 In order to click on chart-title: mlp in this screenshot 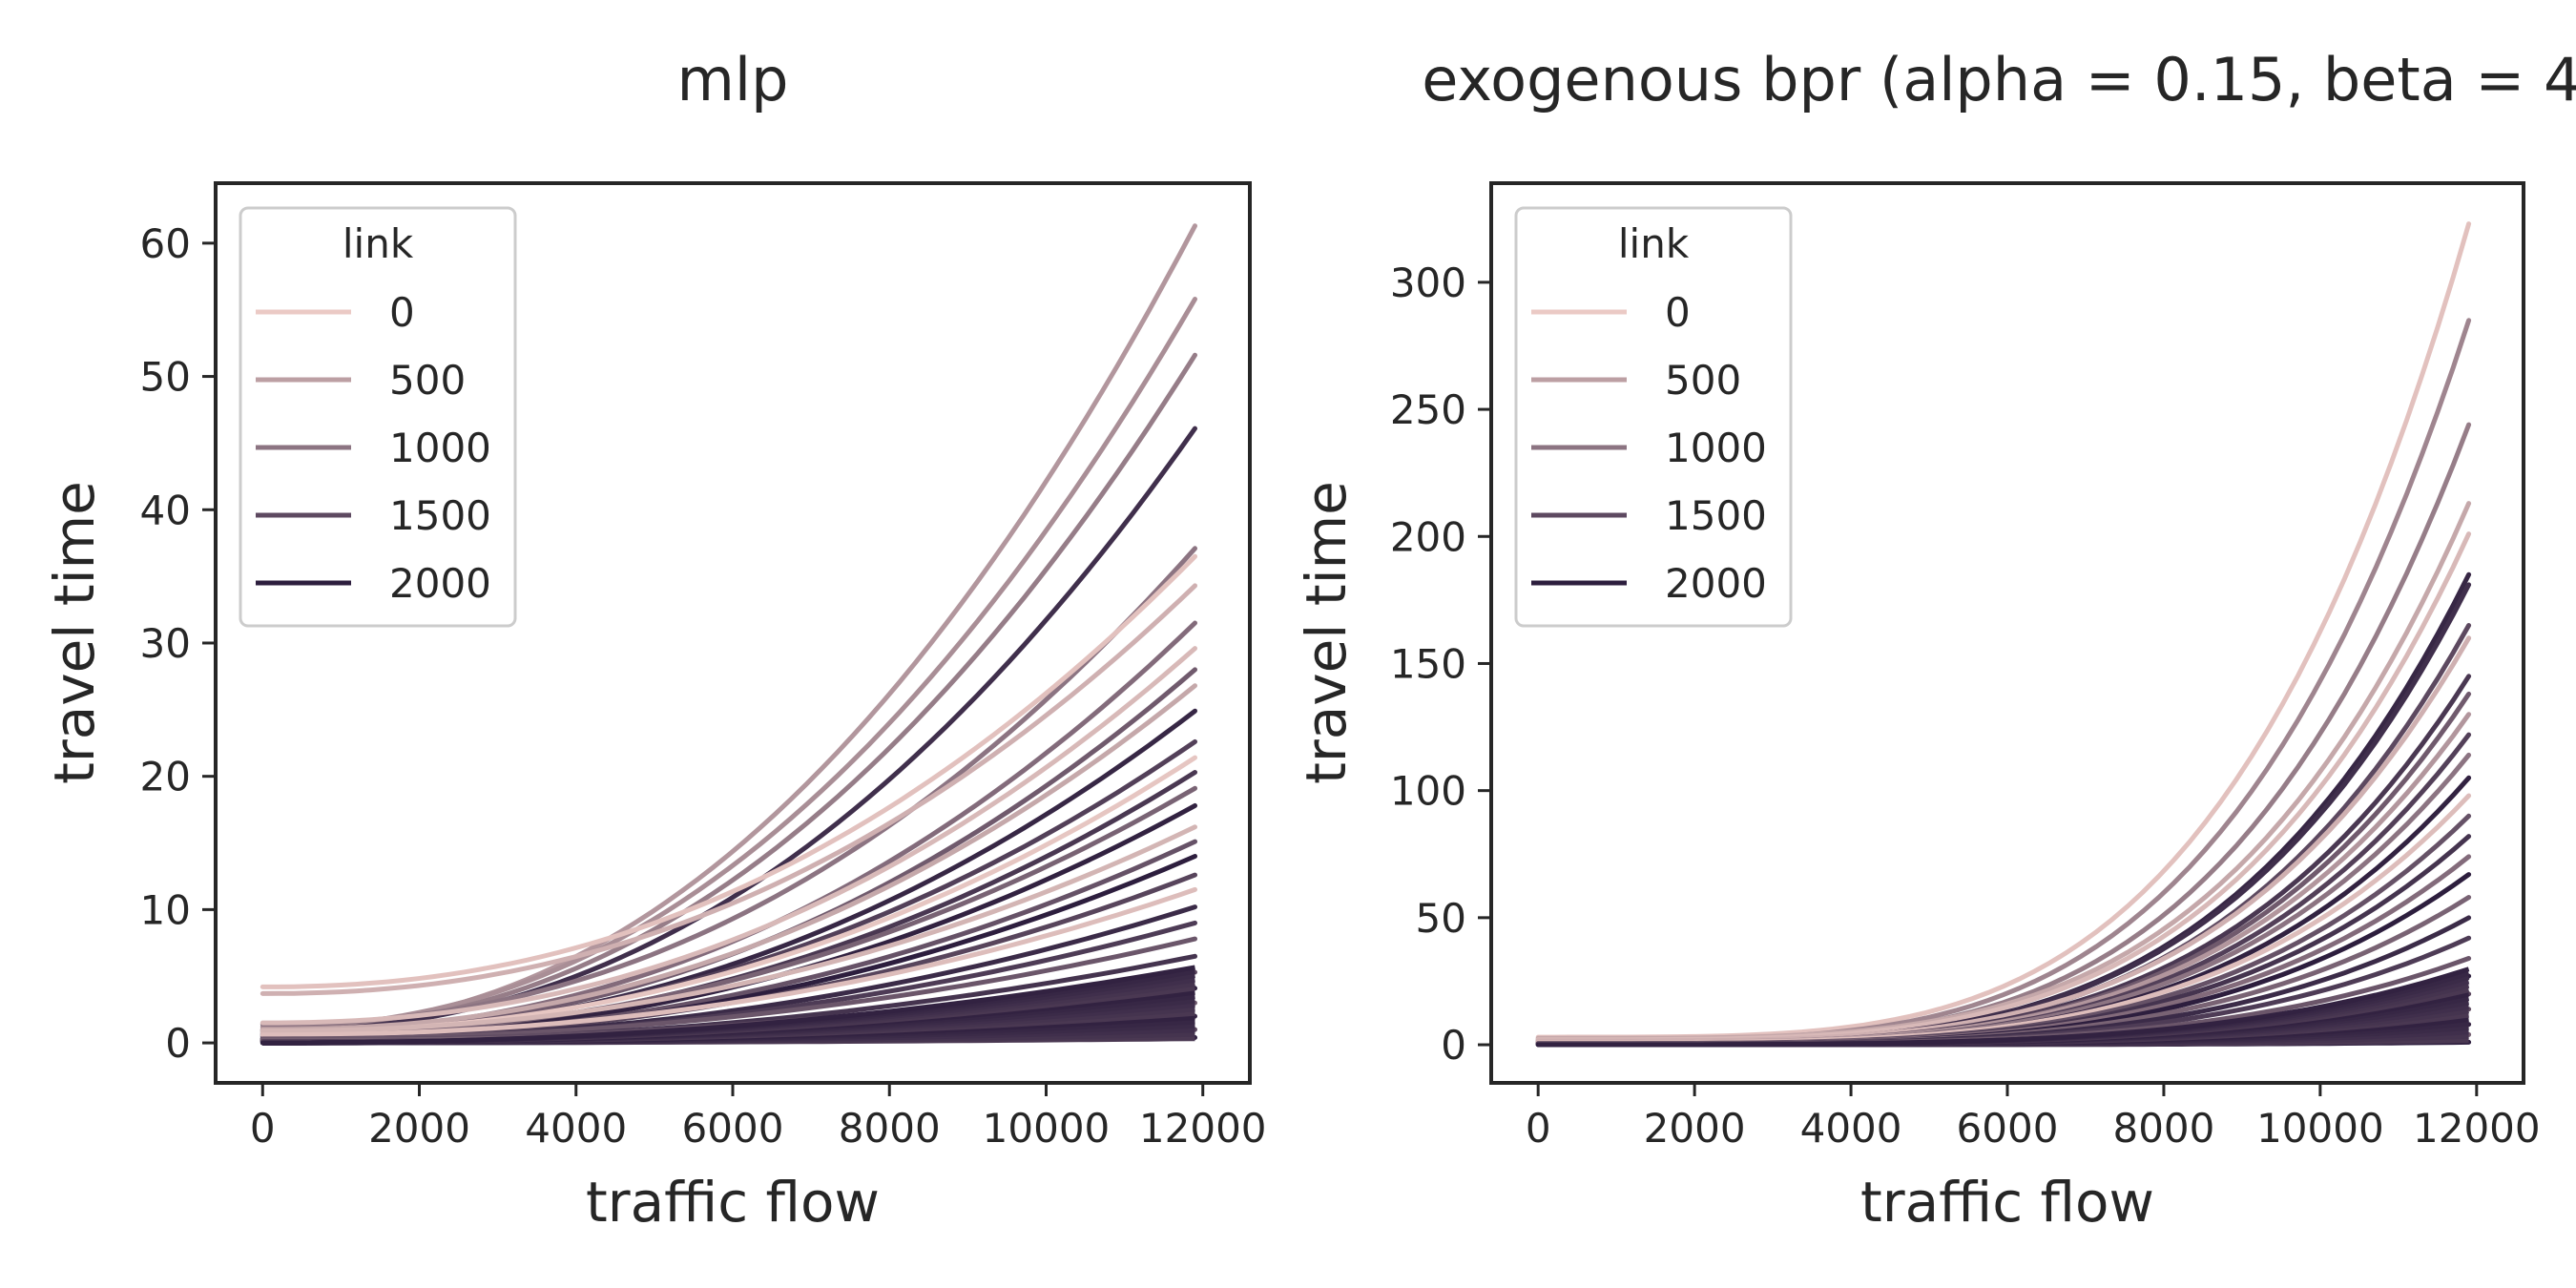, I will do `click(733, 79)`.